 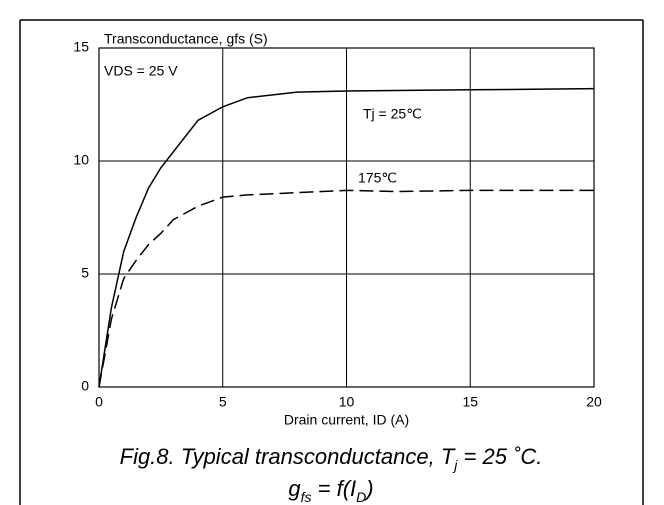 I want to click on x-tick-label: 0, so click(x=99, y=402).